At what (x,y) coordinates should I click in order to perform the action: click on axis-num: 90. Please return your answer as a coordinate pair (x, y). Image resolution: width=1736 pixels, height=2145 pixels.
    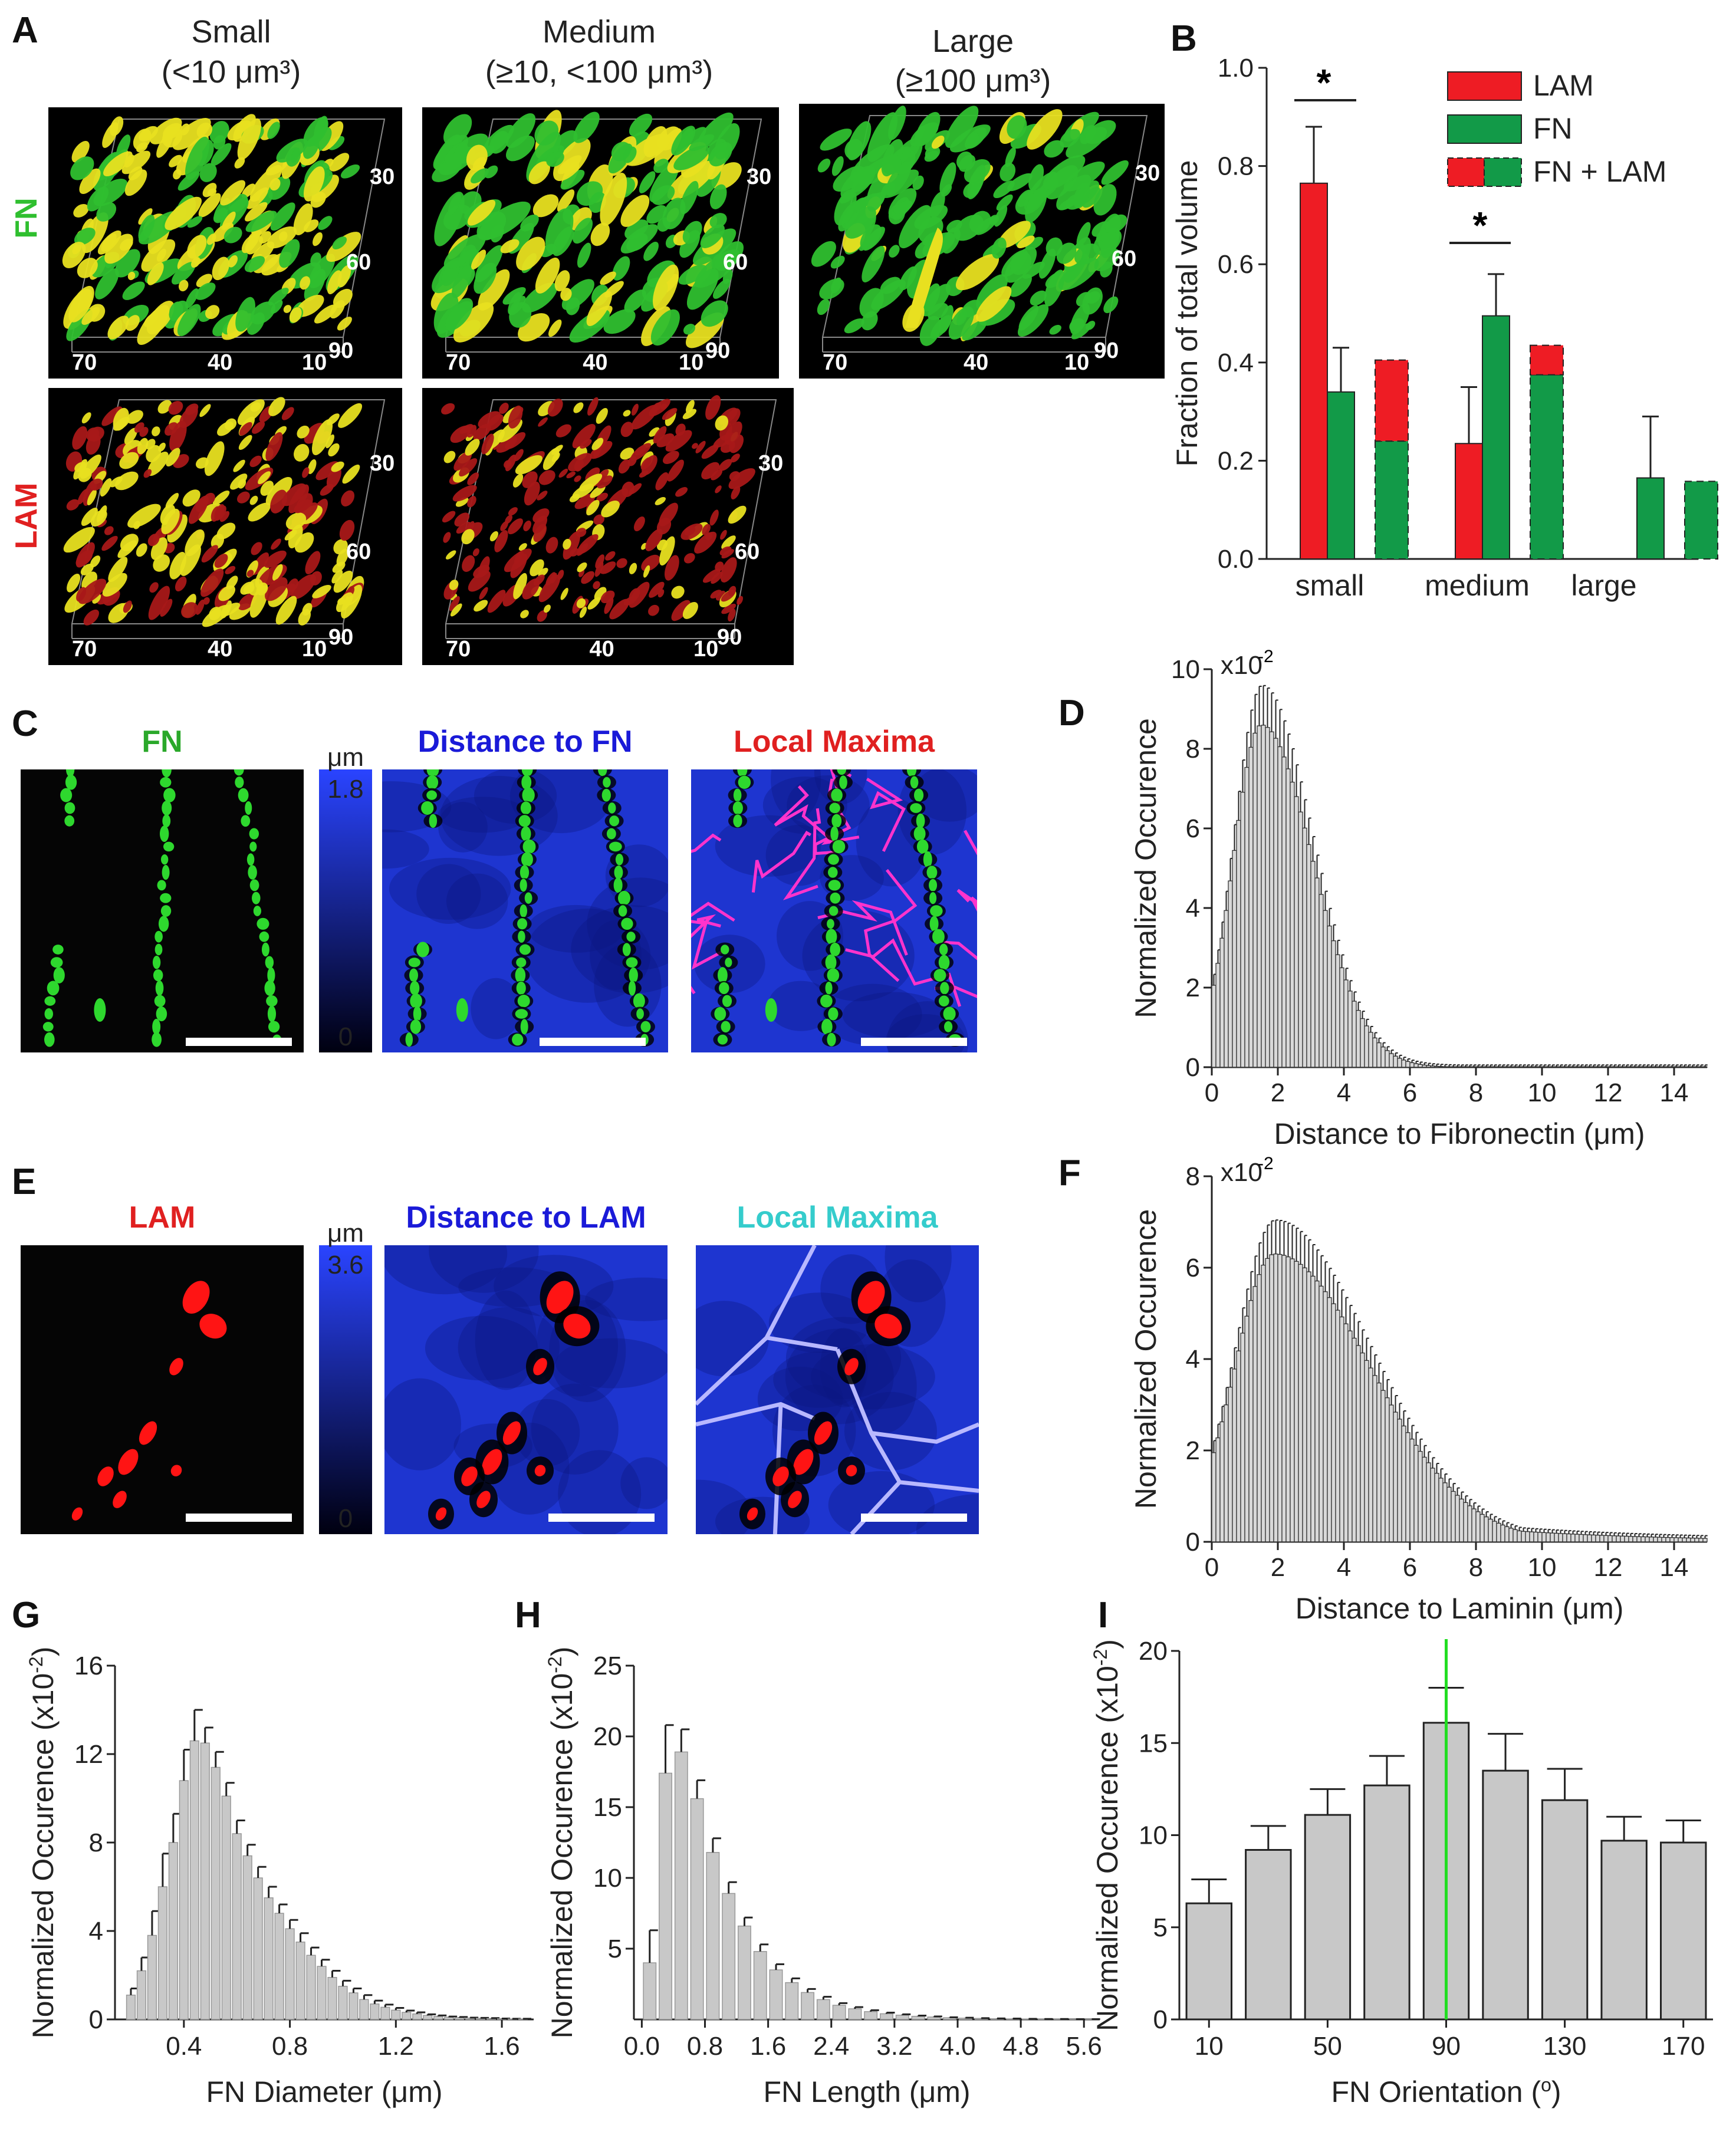
    Looking at the image, I should click on (340, 637).